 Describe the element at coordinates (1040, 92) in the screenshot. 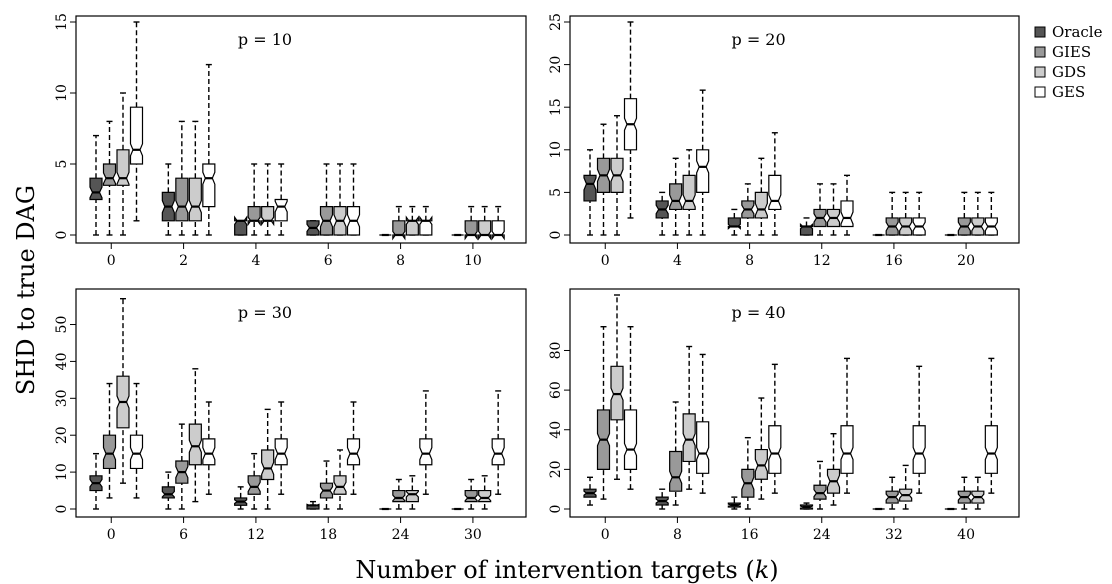

I see `legend-swatch-ges` at that location.